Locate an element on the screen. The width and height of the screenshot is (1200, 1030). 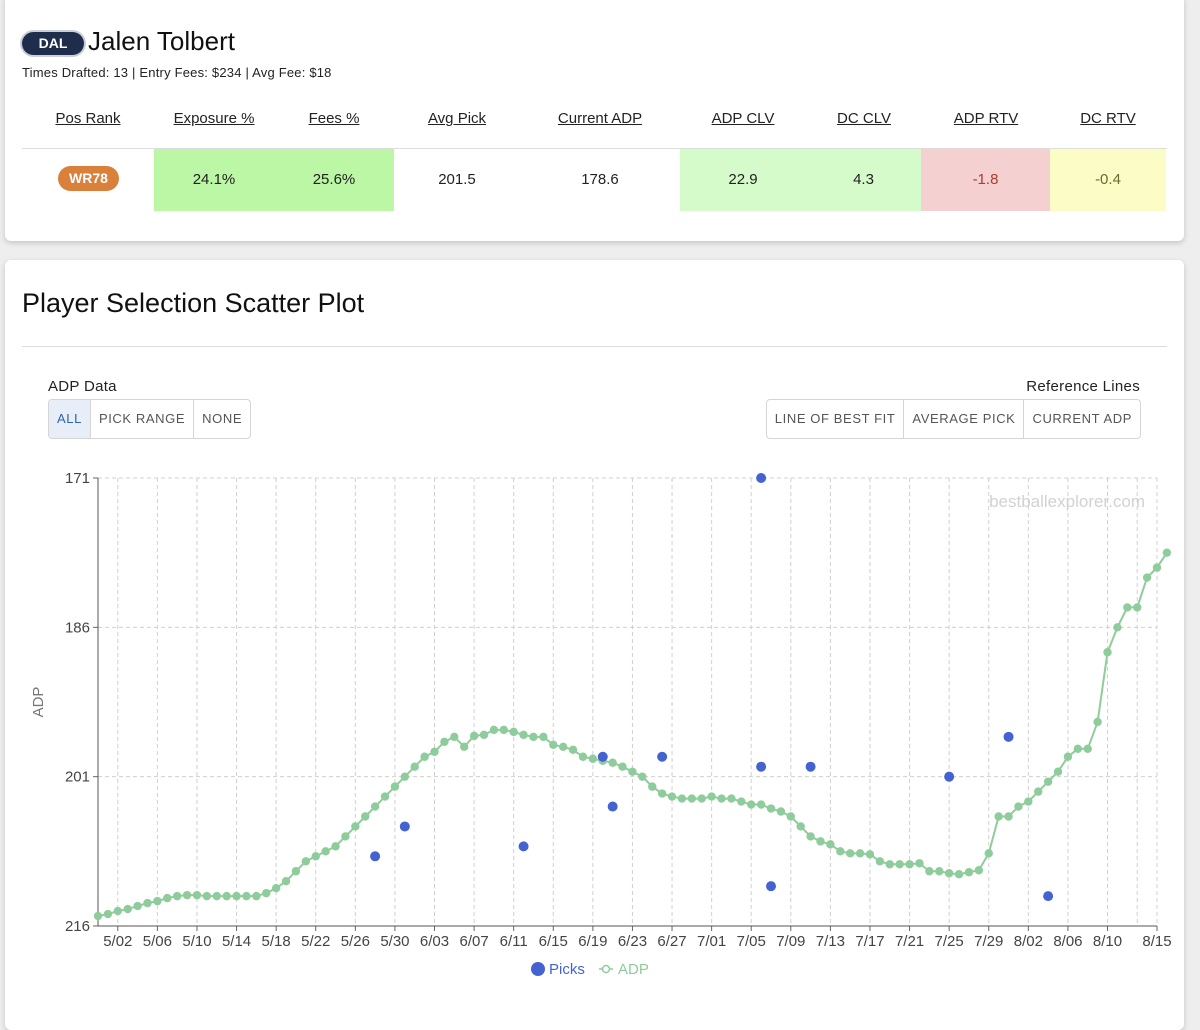
x-tick-label: 7/29 is located at coordinates (988, 941).